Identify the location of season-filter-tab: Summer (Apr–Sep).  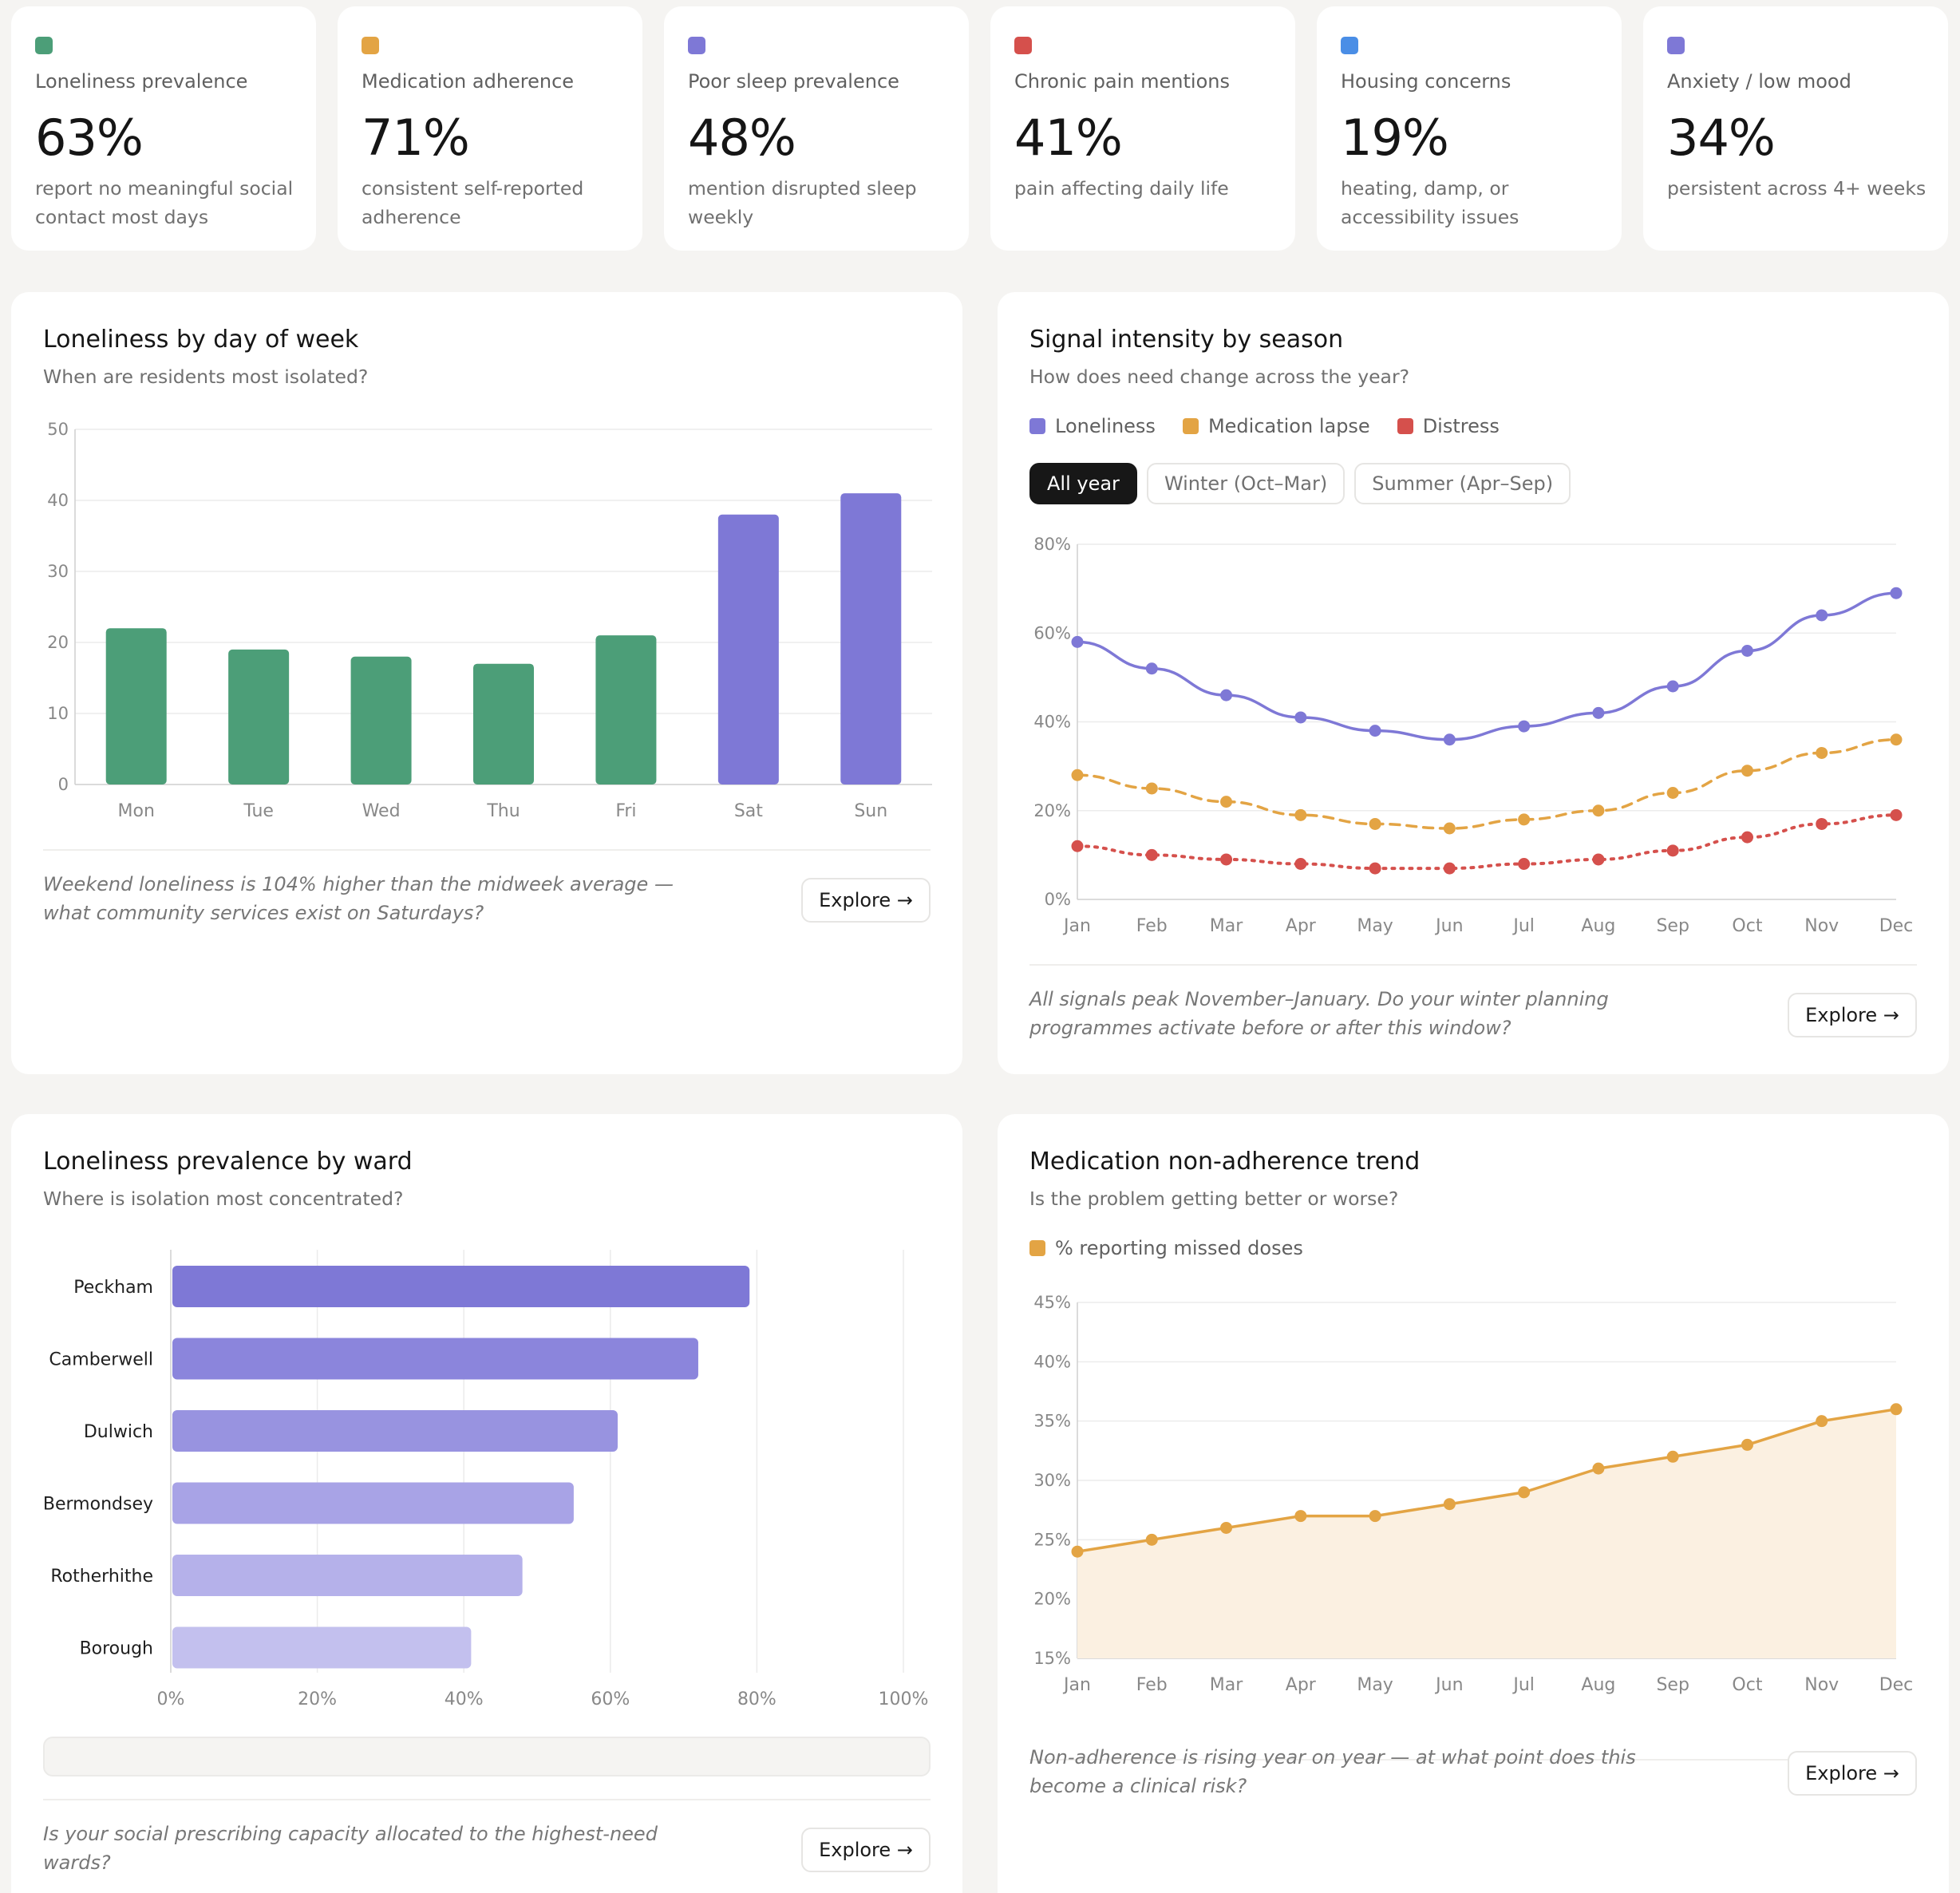
(1462, 484).